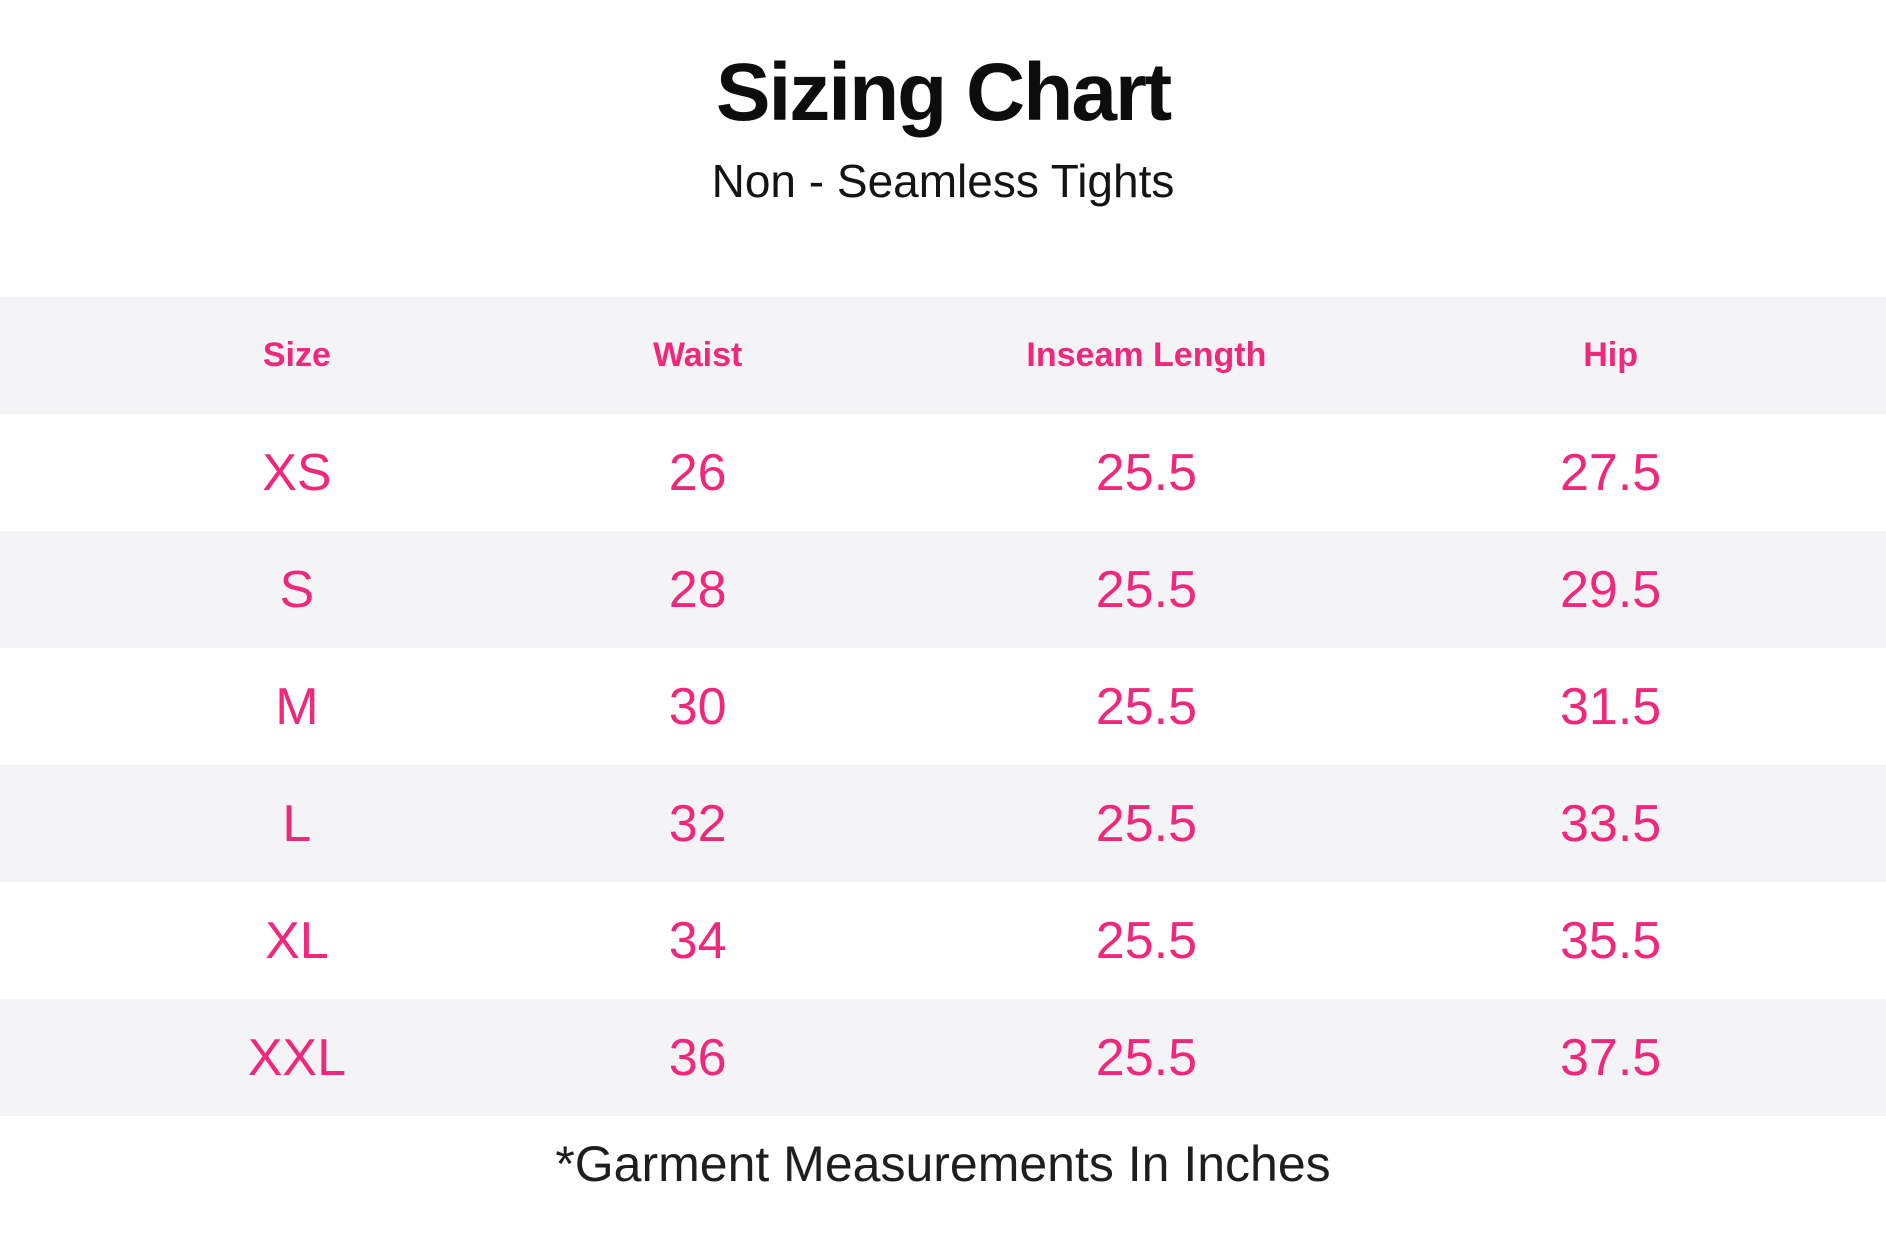 The image size is (1886, 1256). What do you see at coordinates (943, 1058) in the screenshot?
I see `table-row: XXL 36 25.5 37.5` at bounding box center [943, 1058].